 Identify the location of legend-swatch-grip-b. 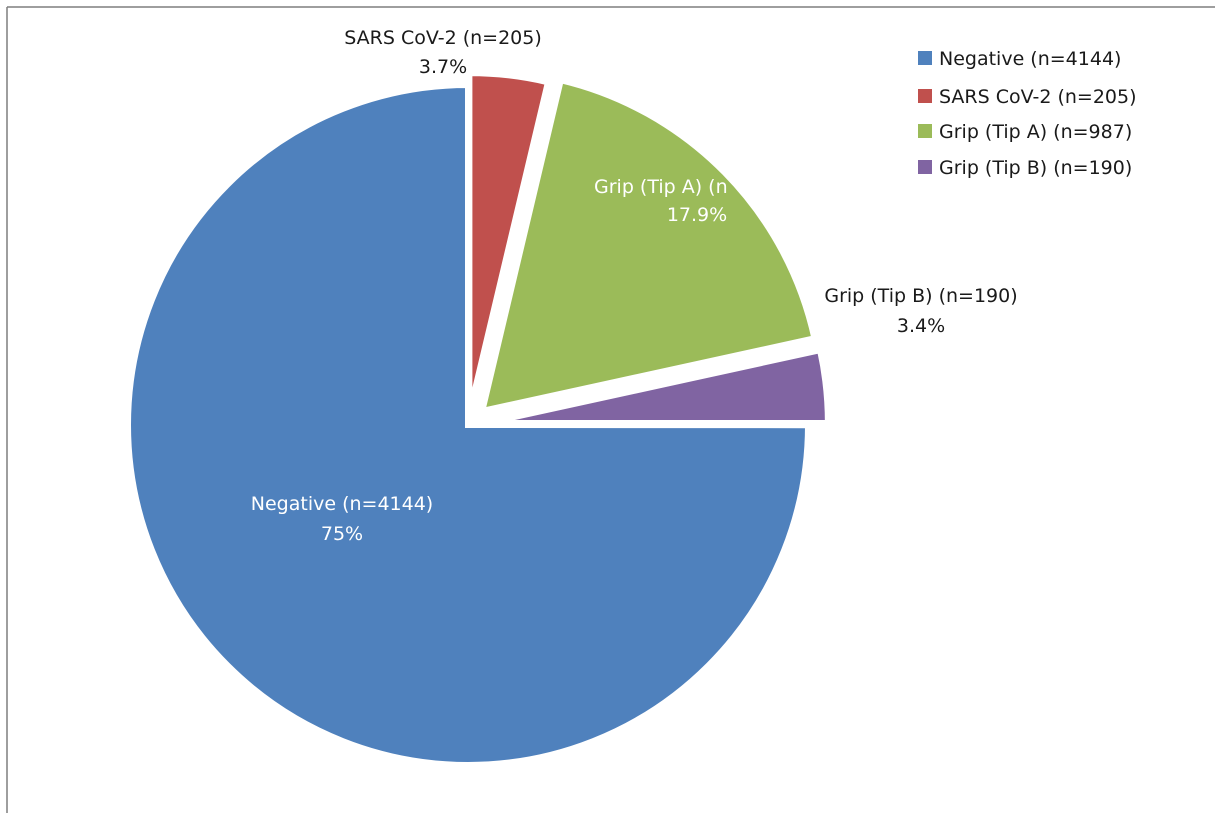
(925, 167).